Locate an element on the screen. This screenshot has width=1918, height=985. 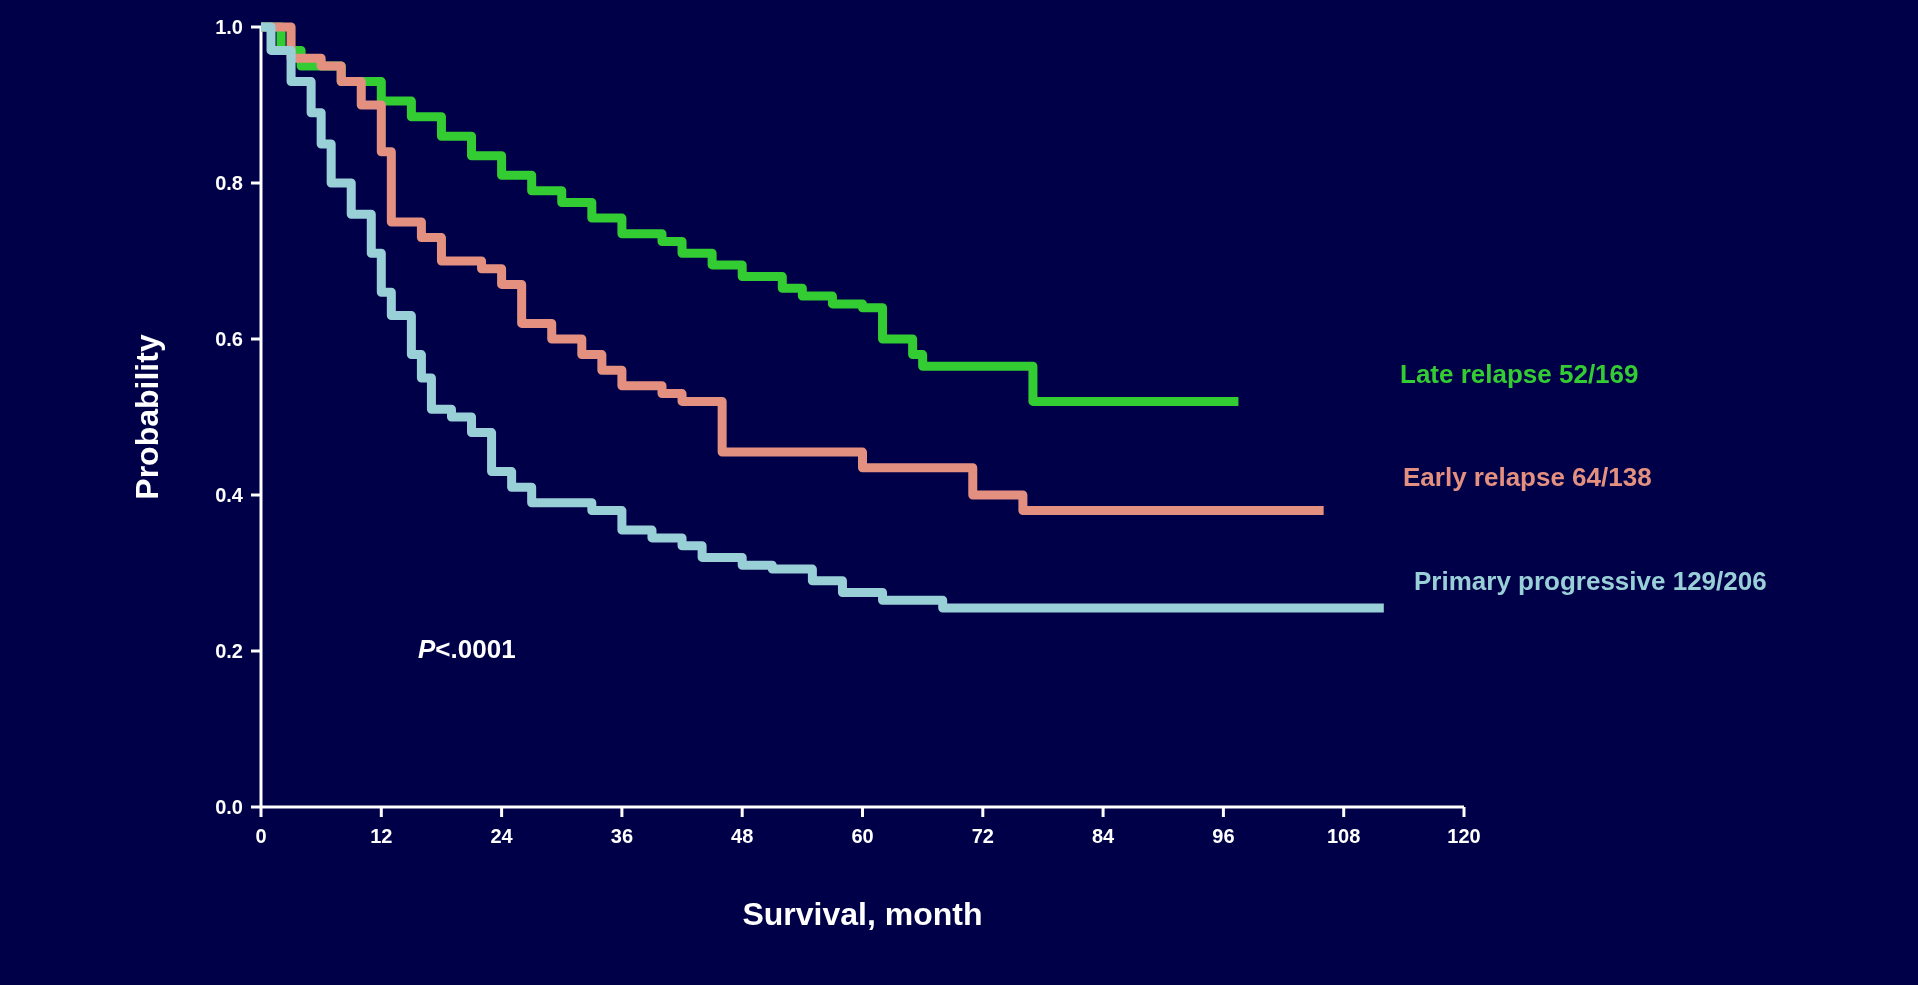
x-tick-label: 72 is located at coordinates (982, 836).